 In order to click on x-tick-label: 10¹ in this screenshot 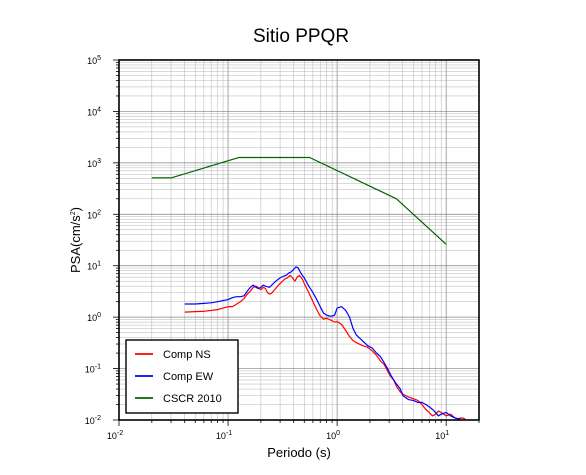, I will do `click(442, 435)`.